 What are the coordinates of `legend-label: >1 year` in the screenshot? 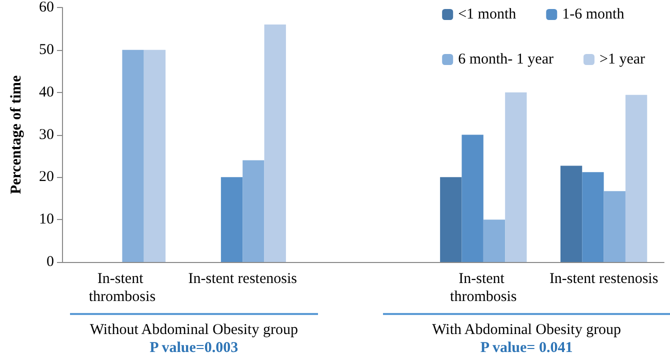 It's located at (622, 60).